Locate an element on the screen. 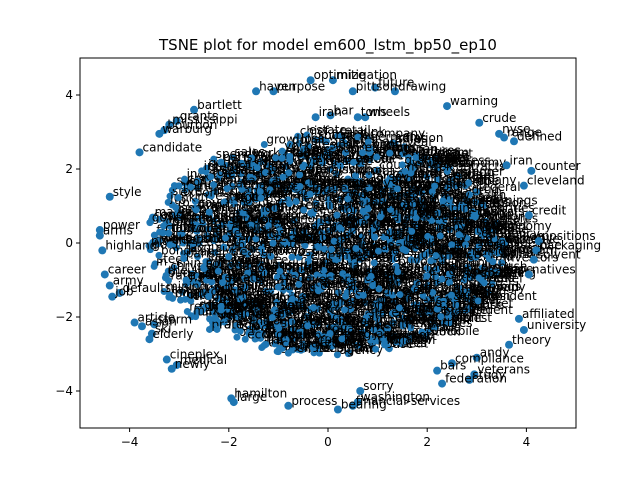  cloud-label: merger is located at coordinates (482, 171).